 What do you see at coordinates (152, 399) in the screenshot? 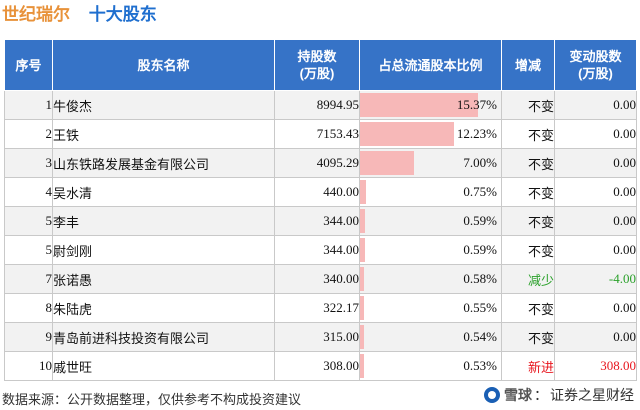
I see `data-source-note: 数据来源：公开数据整理，仅供参考不构成投资建议` at bounding box center [152, 399].